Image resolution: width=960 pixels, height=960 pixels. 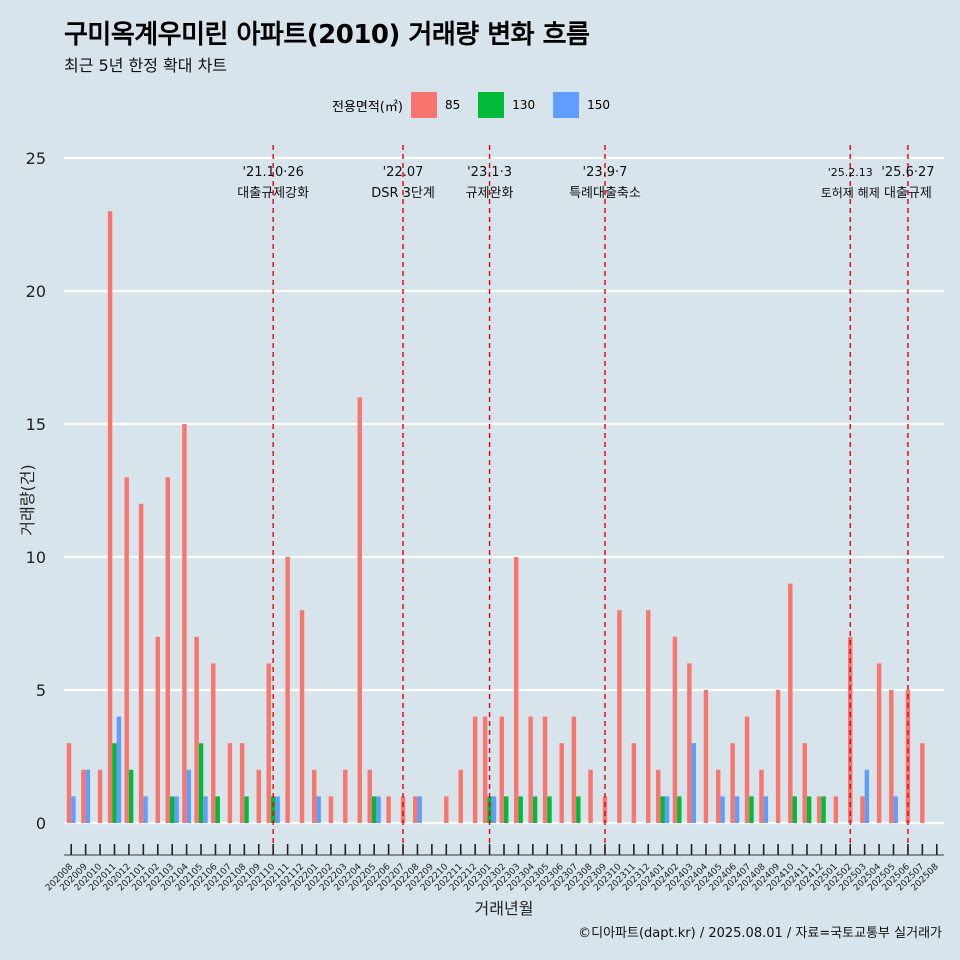 I want to click on annotation-date: '25.6·27, so click(x=907, y=172).